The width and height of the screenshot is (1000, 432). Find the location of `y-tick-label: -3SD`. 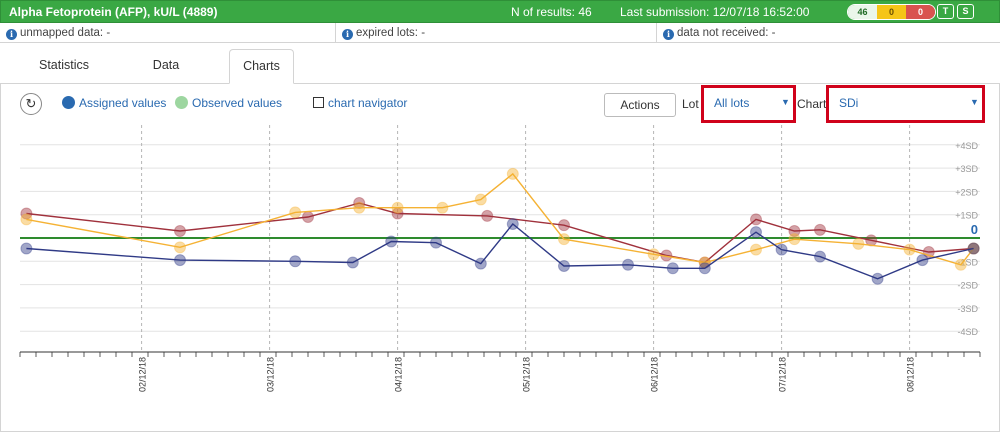

y-tick-label: -3SD is located at coordinates (967, 309).